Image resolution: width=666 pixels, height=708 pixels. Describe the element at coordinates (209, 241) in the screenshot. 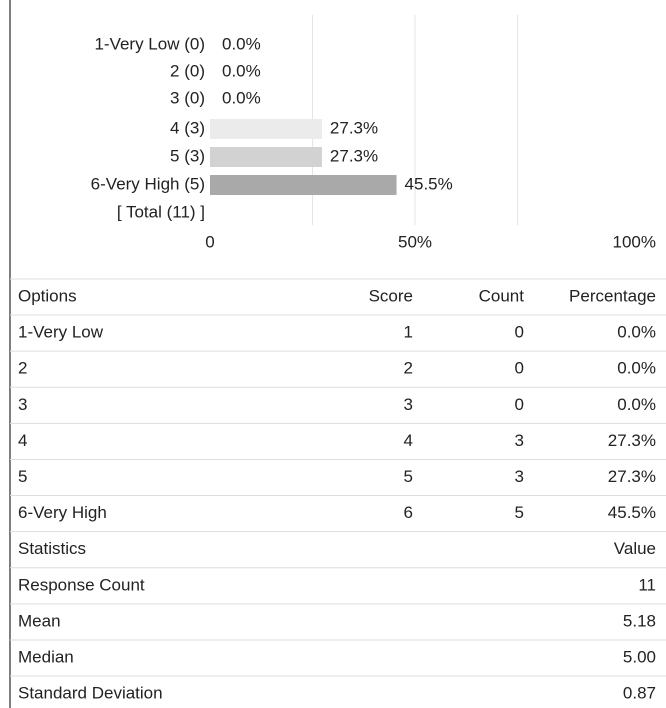

I see `x-tick-label: 0` at that location.